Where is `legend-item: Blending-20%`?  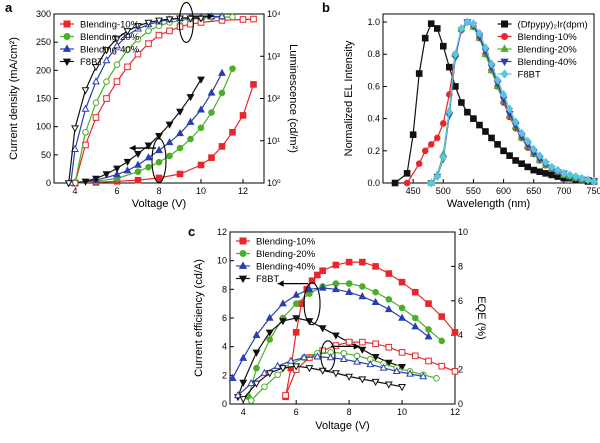 legend-item: Blending-20% is located at coordinates (276, 254).